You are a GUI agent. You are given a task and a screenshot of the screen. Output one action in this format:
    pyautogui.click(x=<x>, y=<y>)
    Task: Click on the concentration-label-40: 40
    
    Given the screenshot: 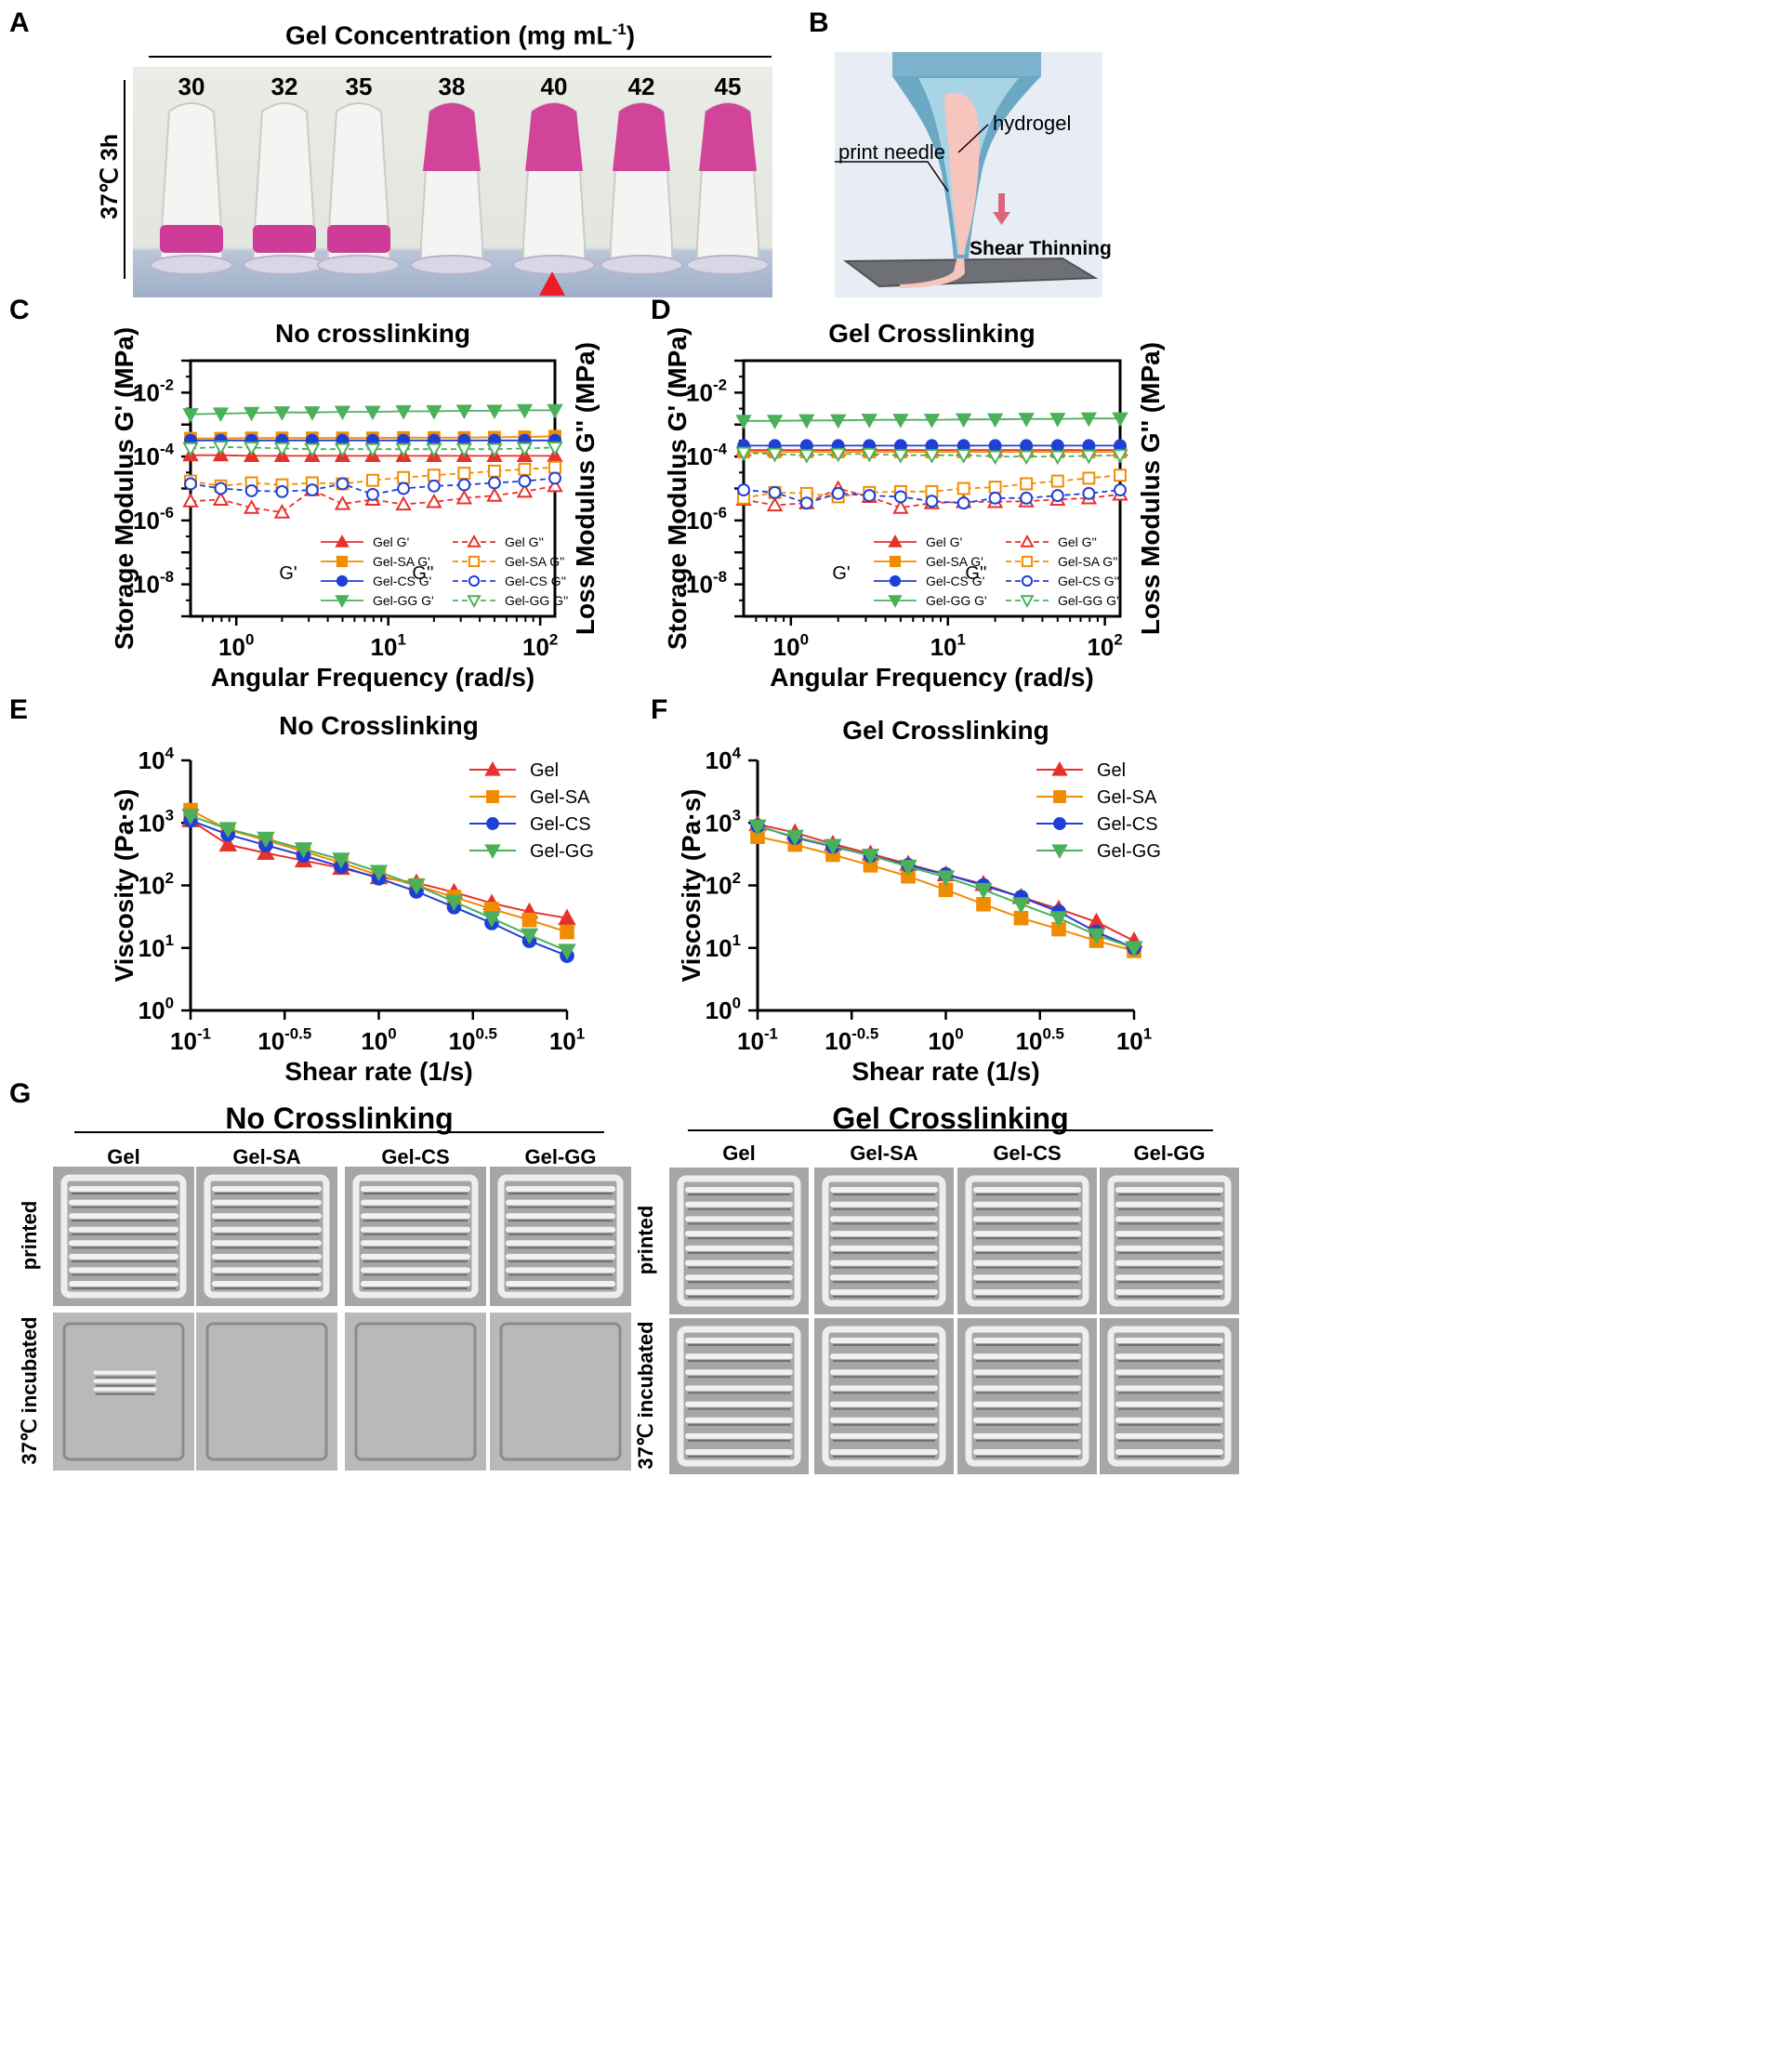 What is the action you would take?
    pyautogui.click(x=554, y=87)
    